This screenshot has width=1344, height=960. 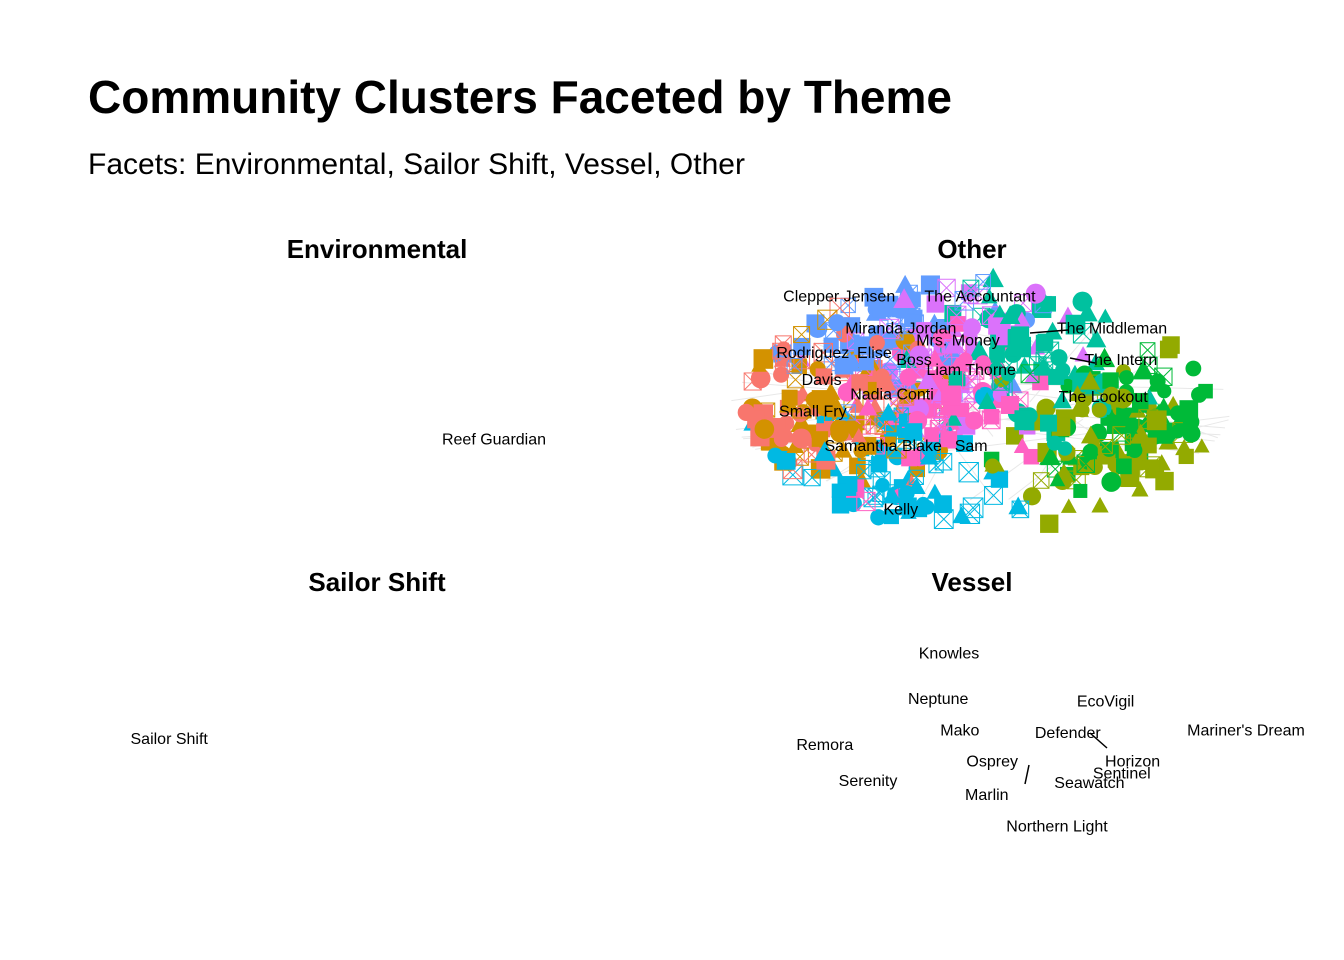 I want to click on node-label-miranda-jordan: Miranda Jordan, so click(x=900, y=328).